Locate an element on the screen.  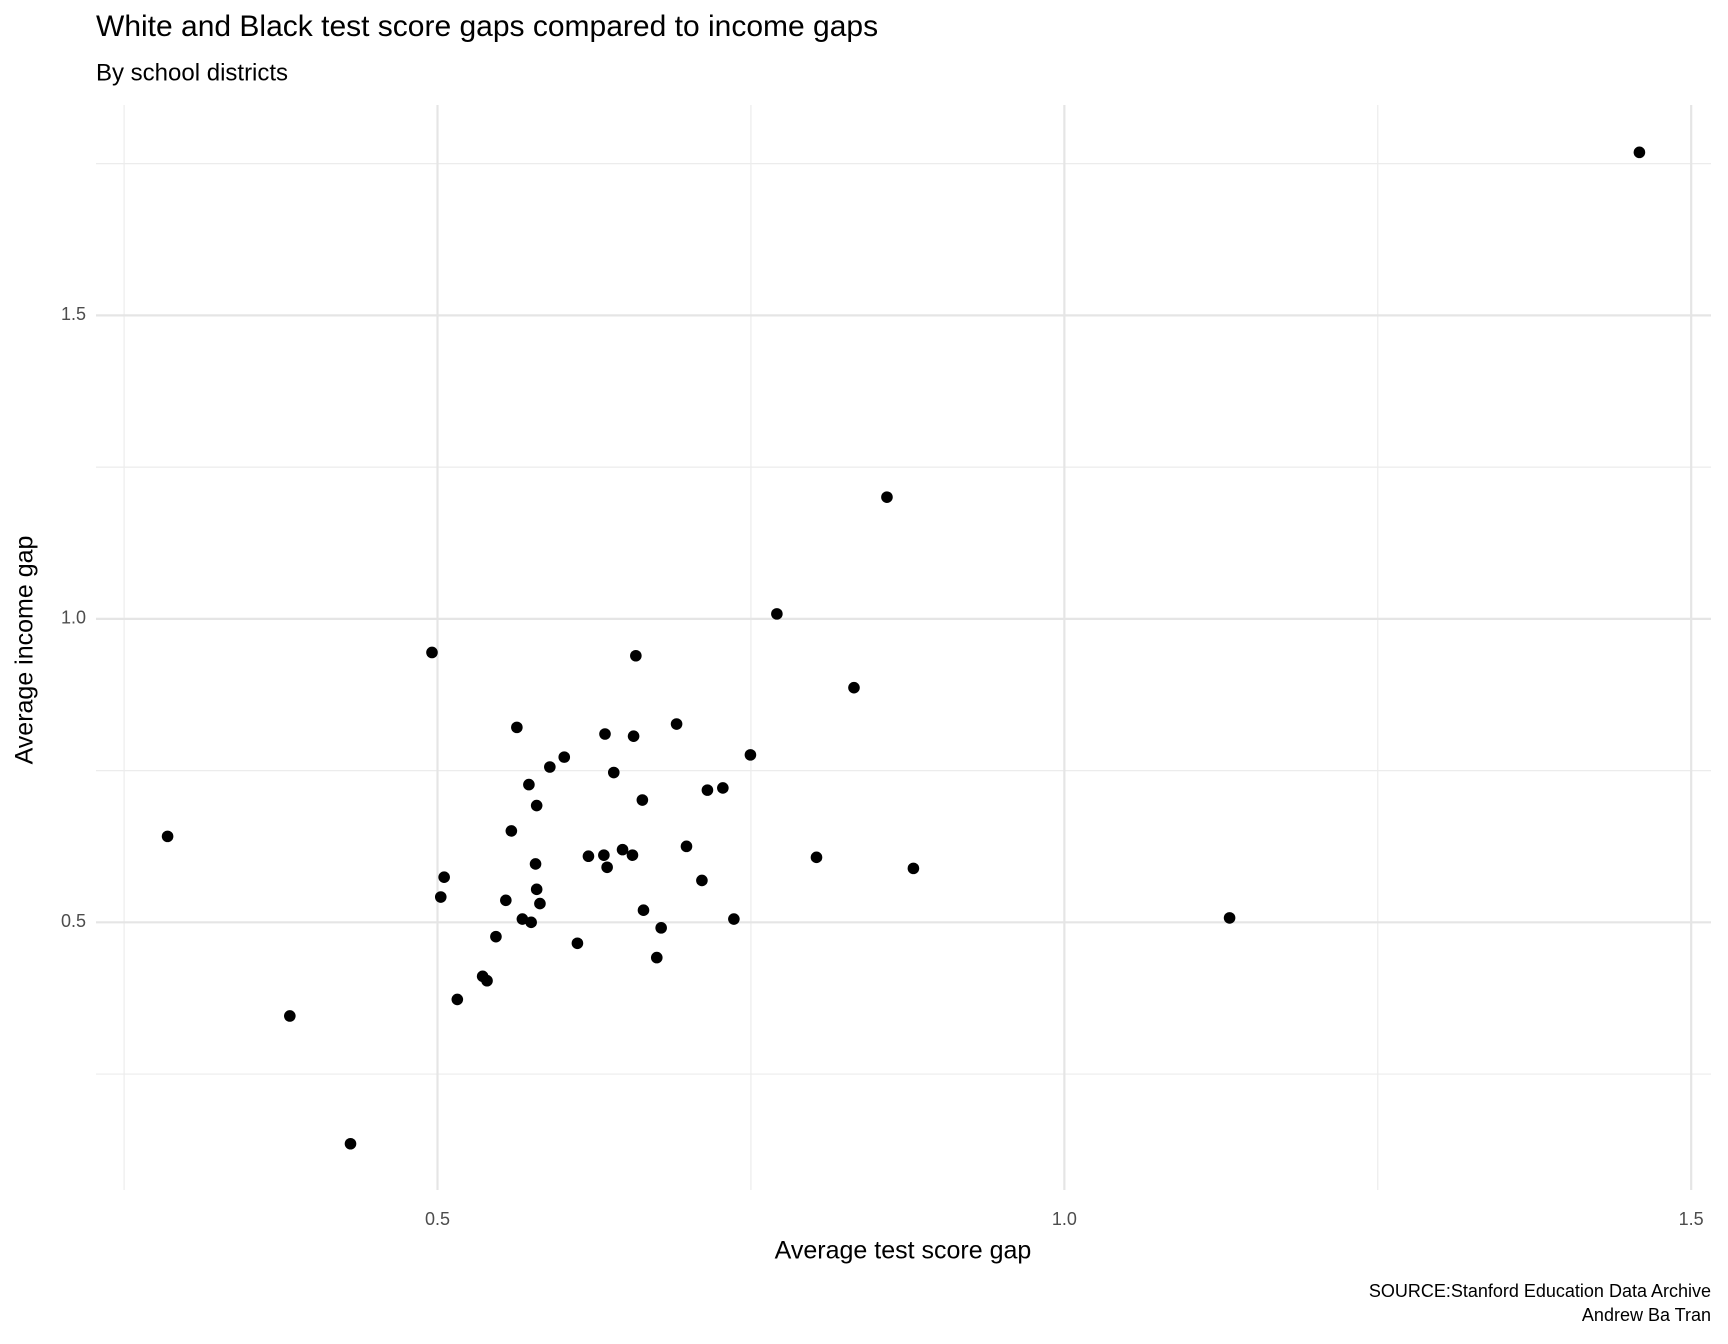
y-axis-title: Average income gap is located at coordinates (25, 650).